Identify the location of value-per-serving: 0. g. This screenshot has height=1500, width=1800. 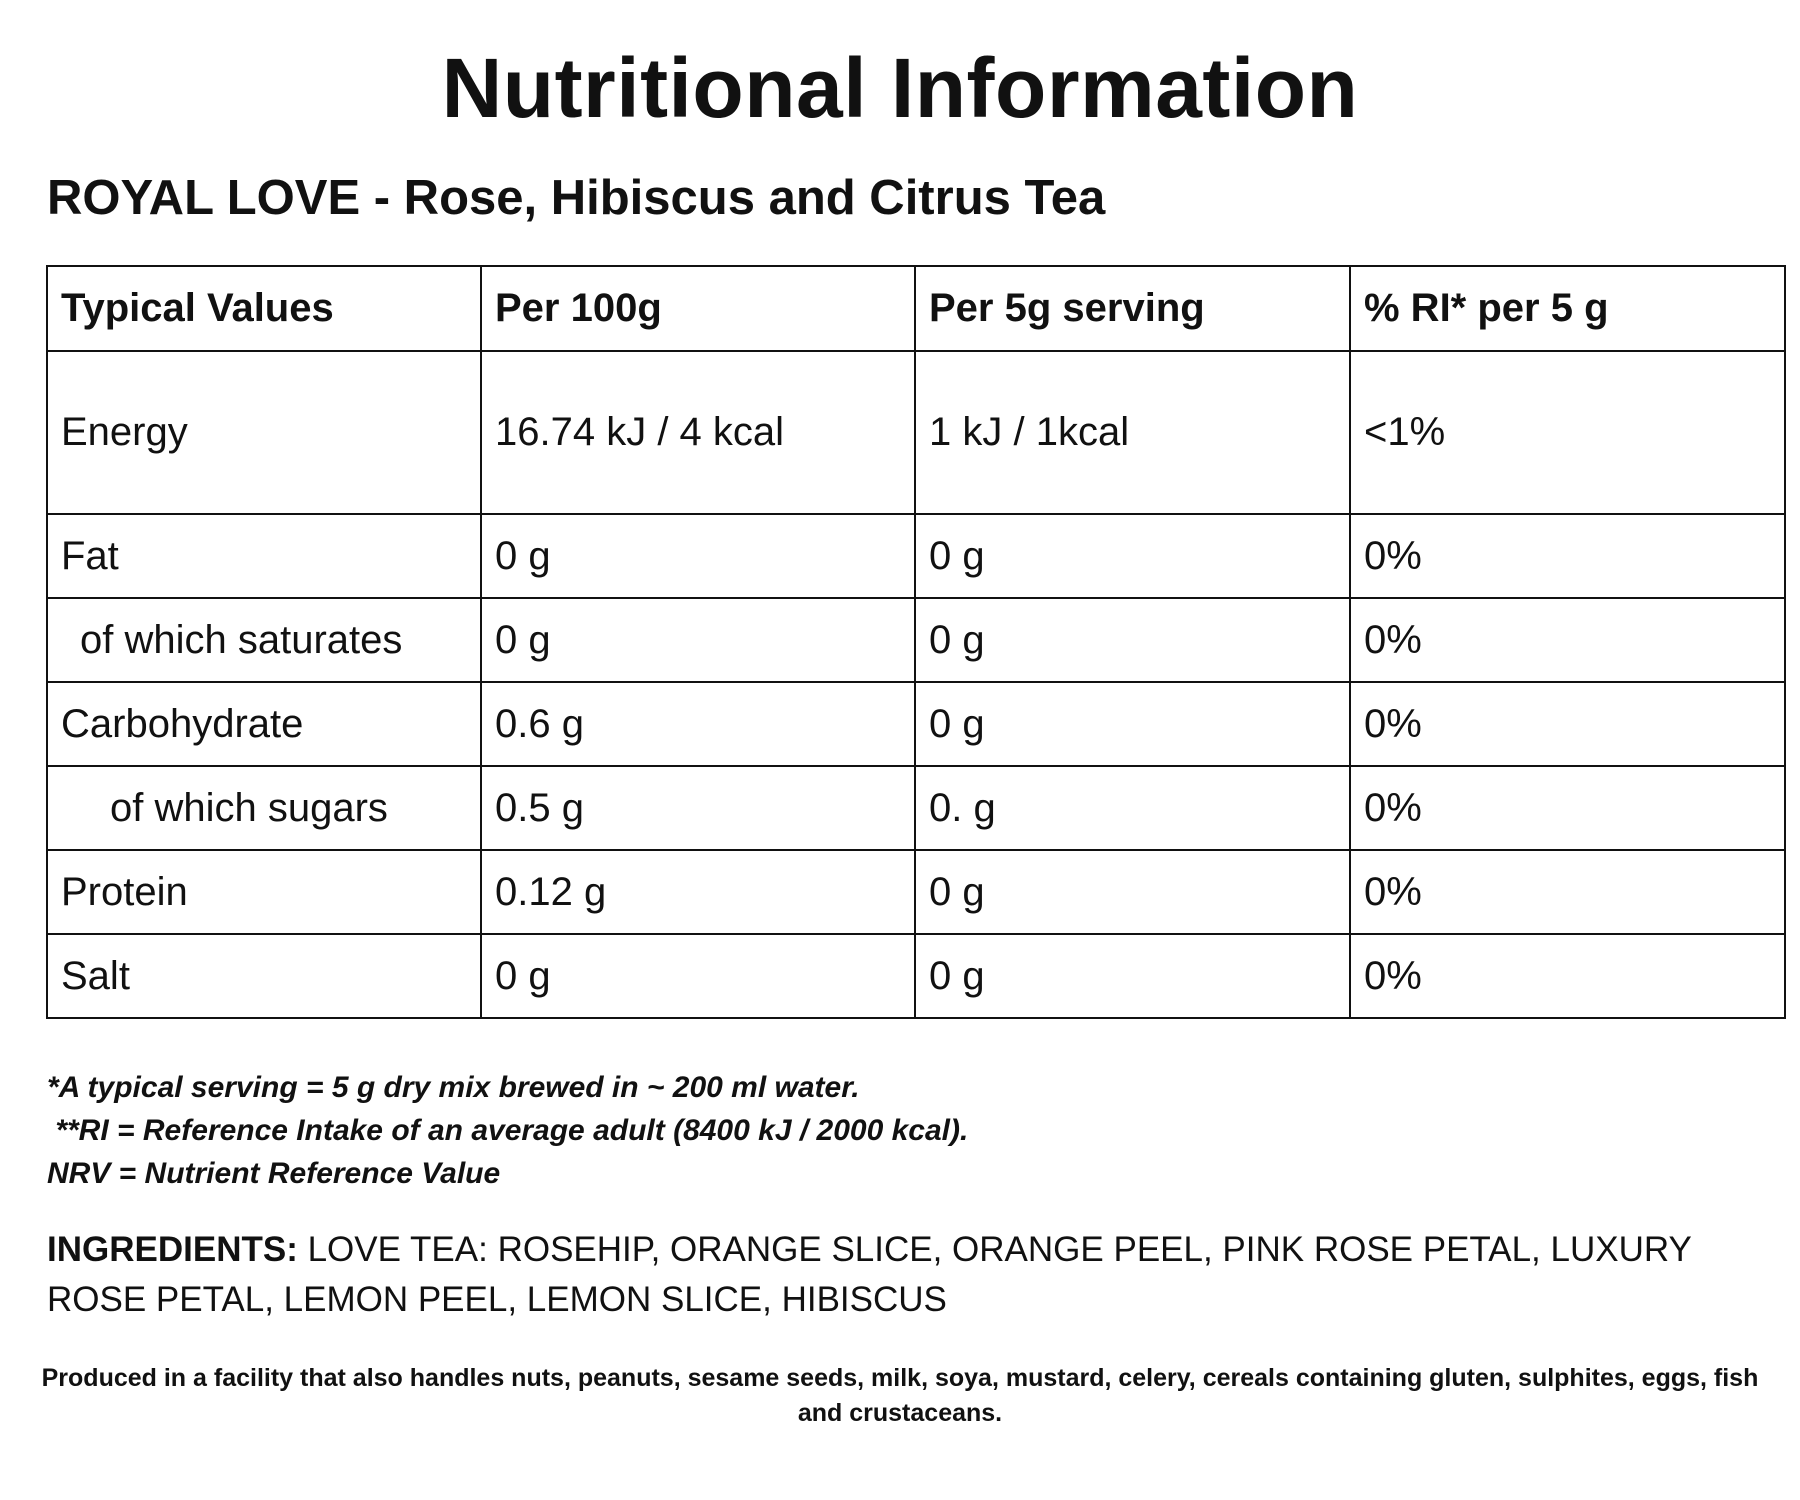
(1132, 808).